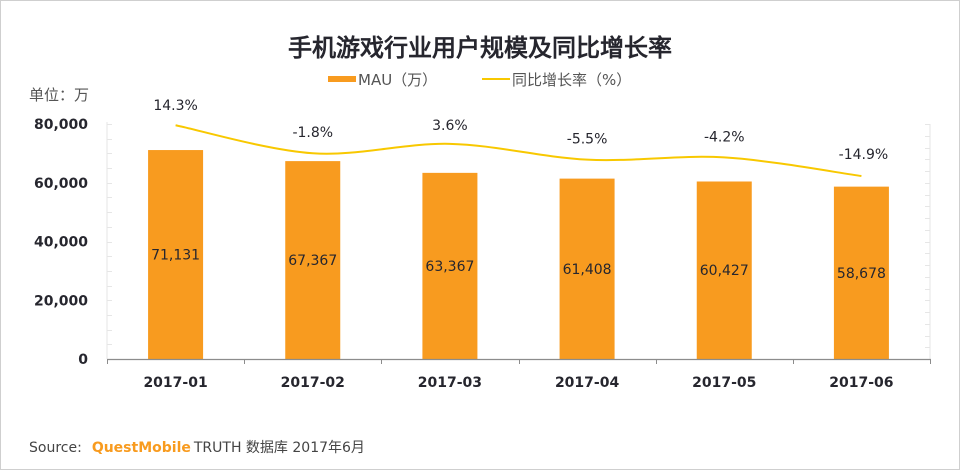  Describe the element at coordinates (61, 125) in the screenshot. I see `y-tick-label: 80,000` at that location.